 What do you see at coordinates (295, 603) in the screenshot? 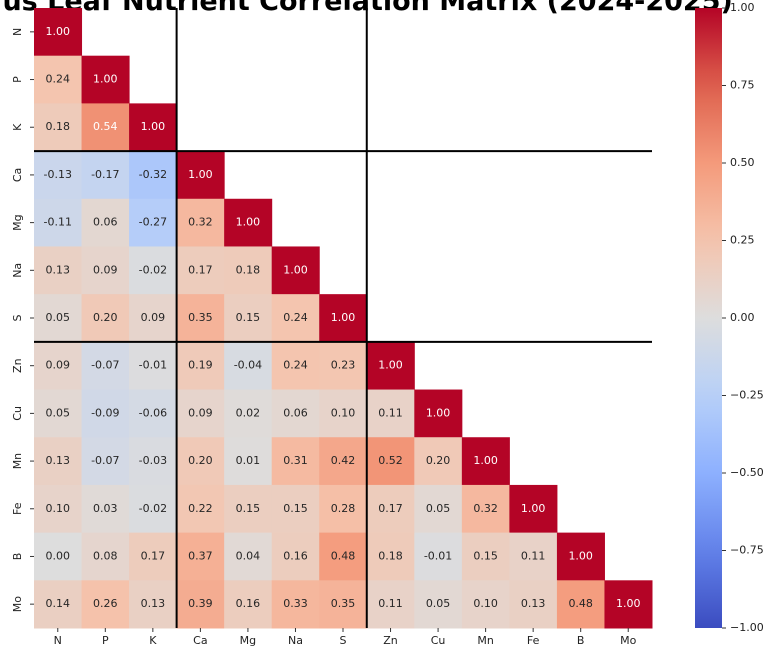
I see `cell-value-label: 0.33` at bounding box center [295, 603].